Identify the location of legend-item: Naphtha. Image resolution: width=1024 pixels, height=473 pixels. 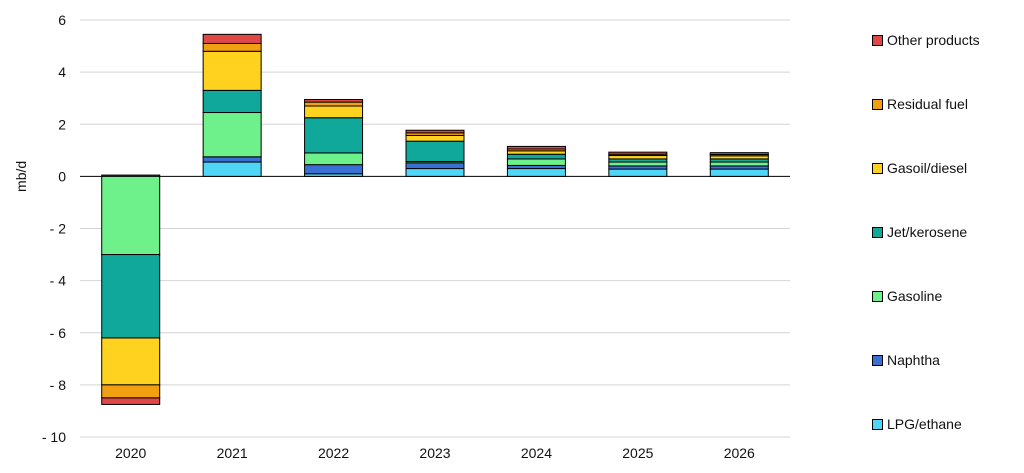
(906, 360).